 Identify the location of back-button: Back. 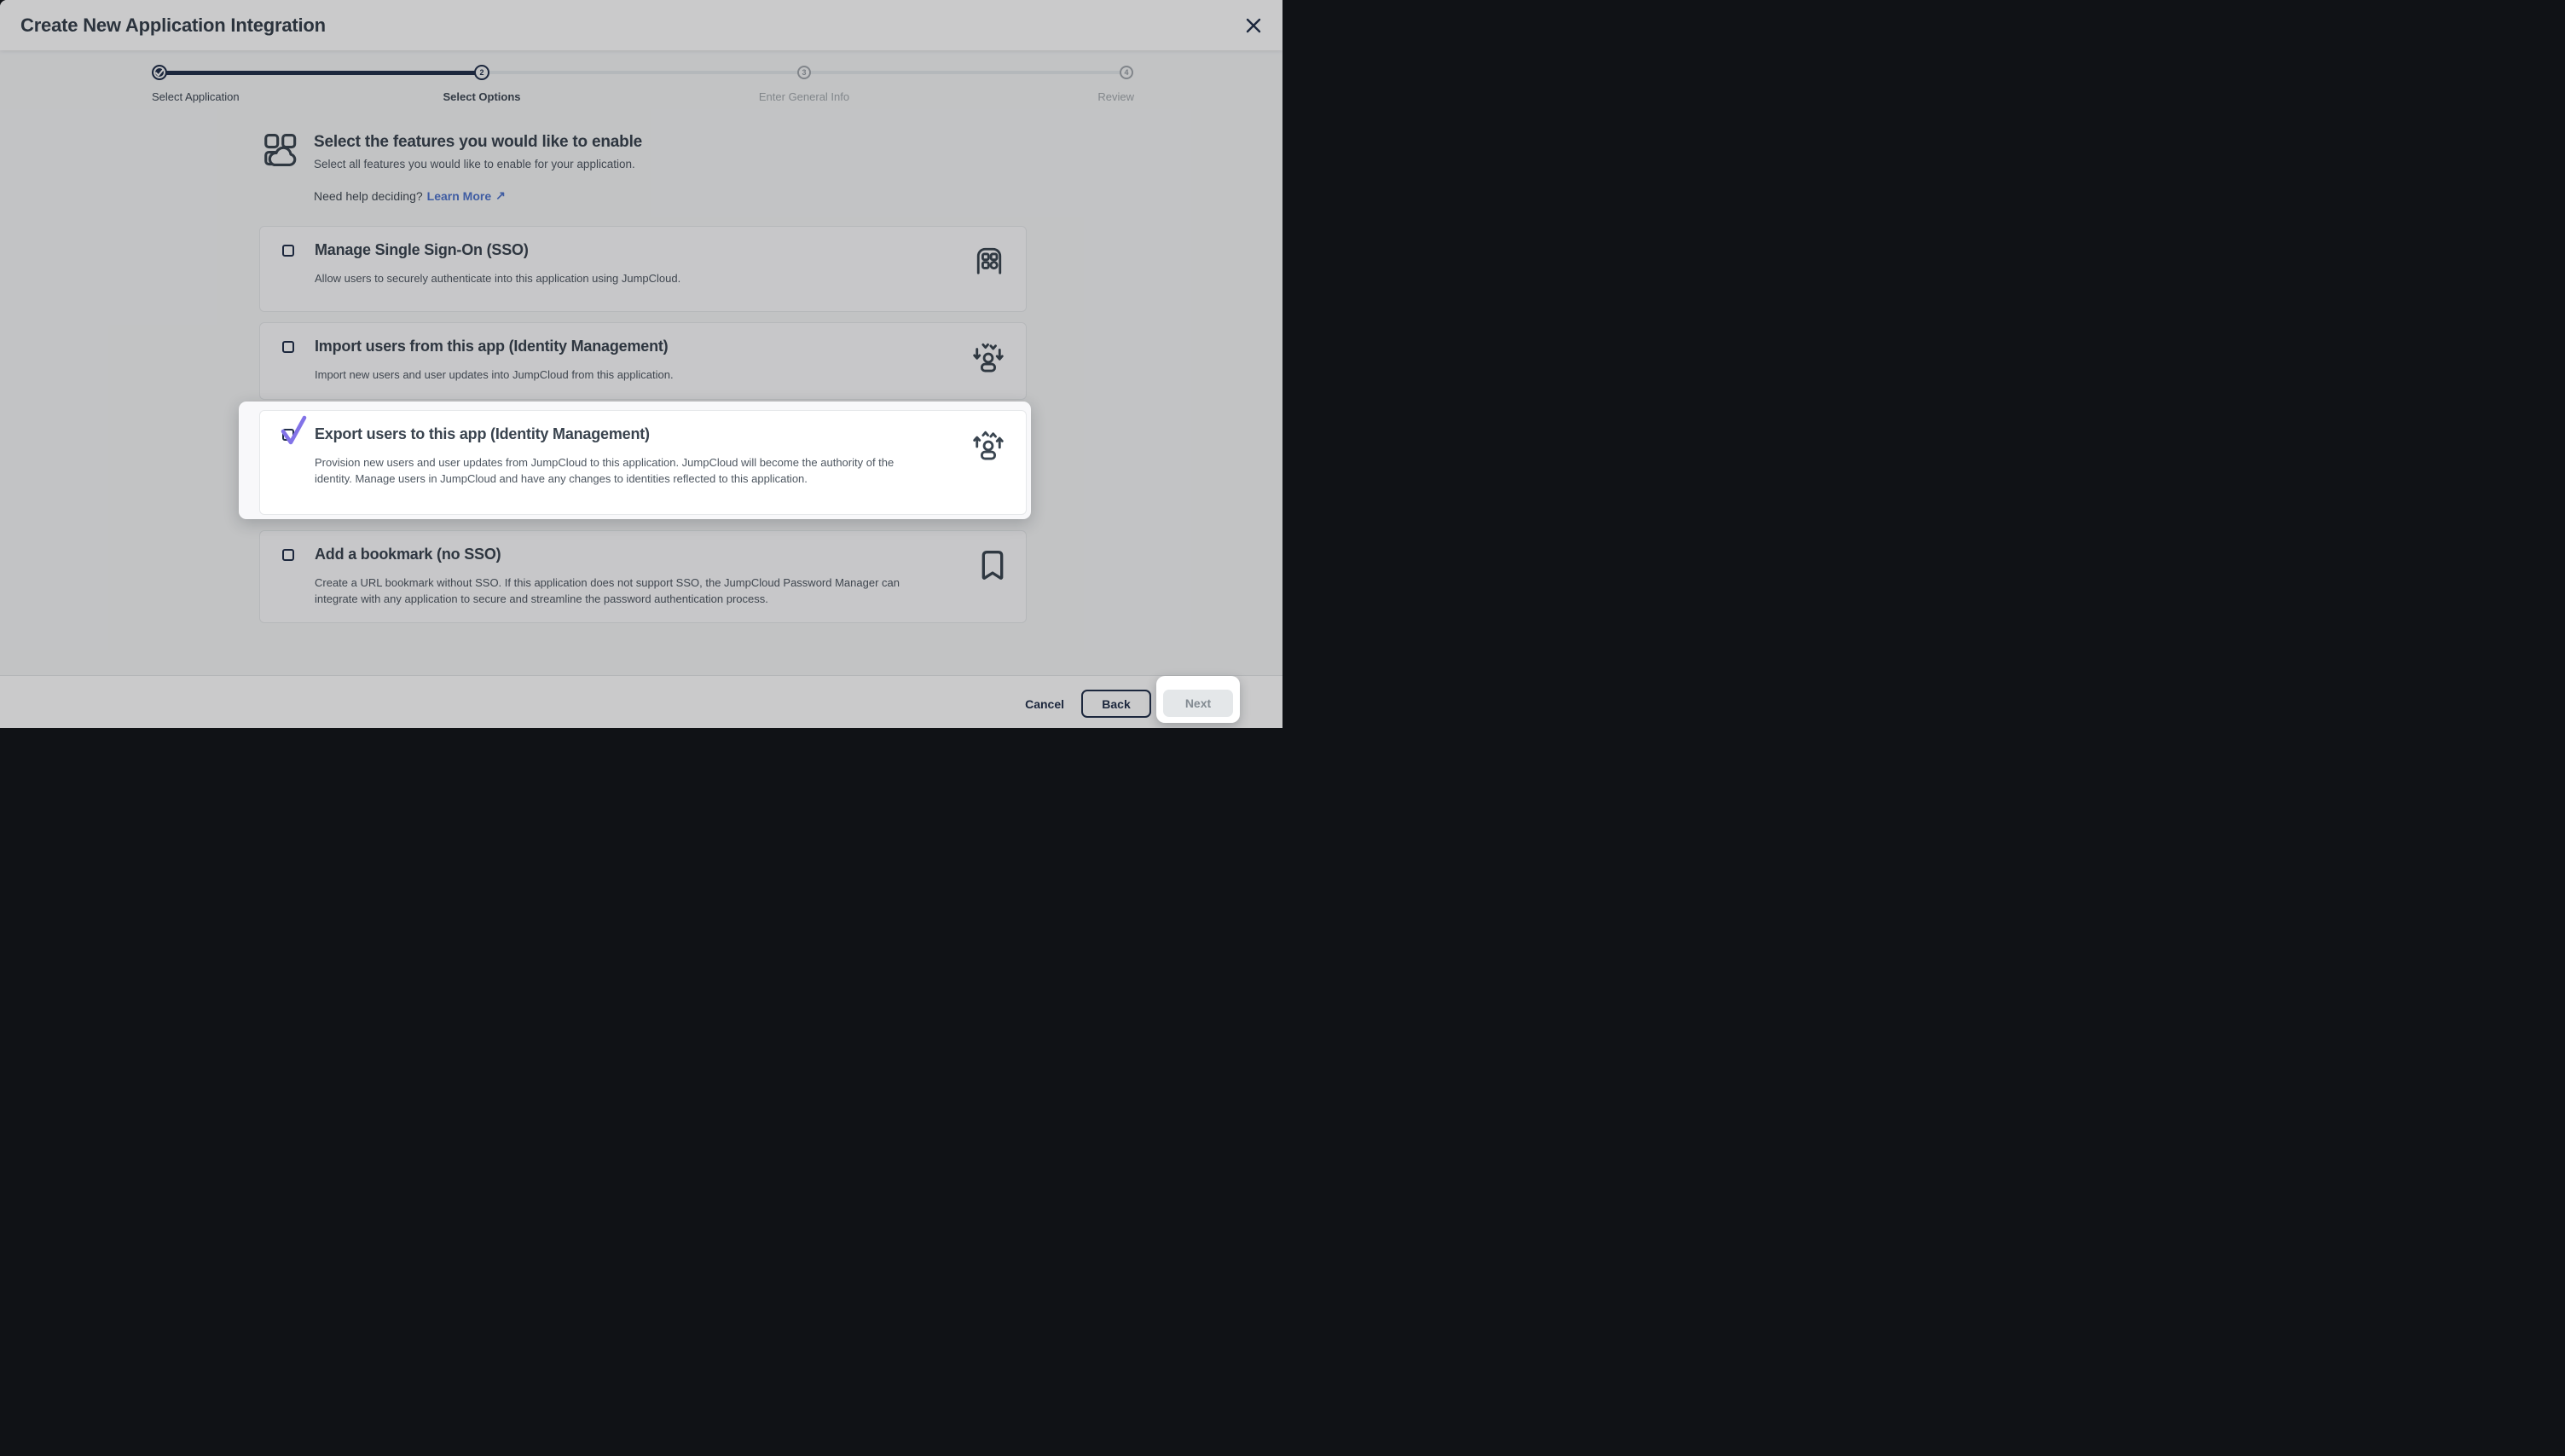
(1116, 704).